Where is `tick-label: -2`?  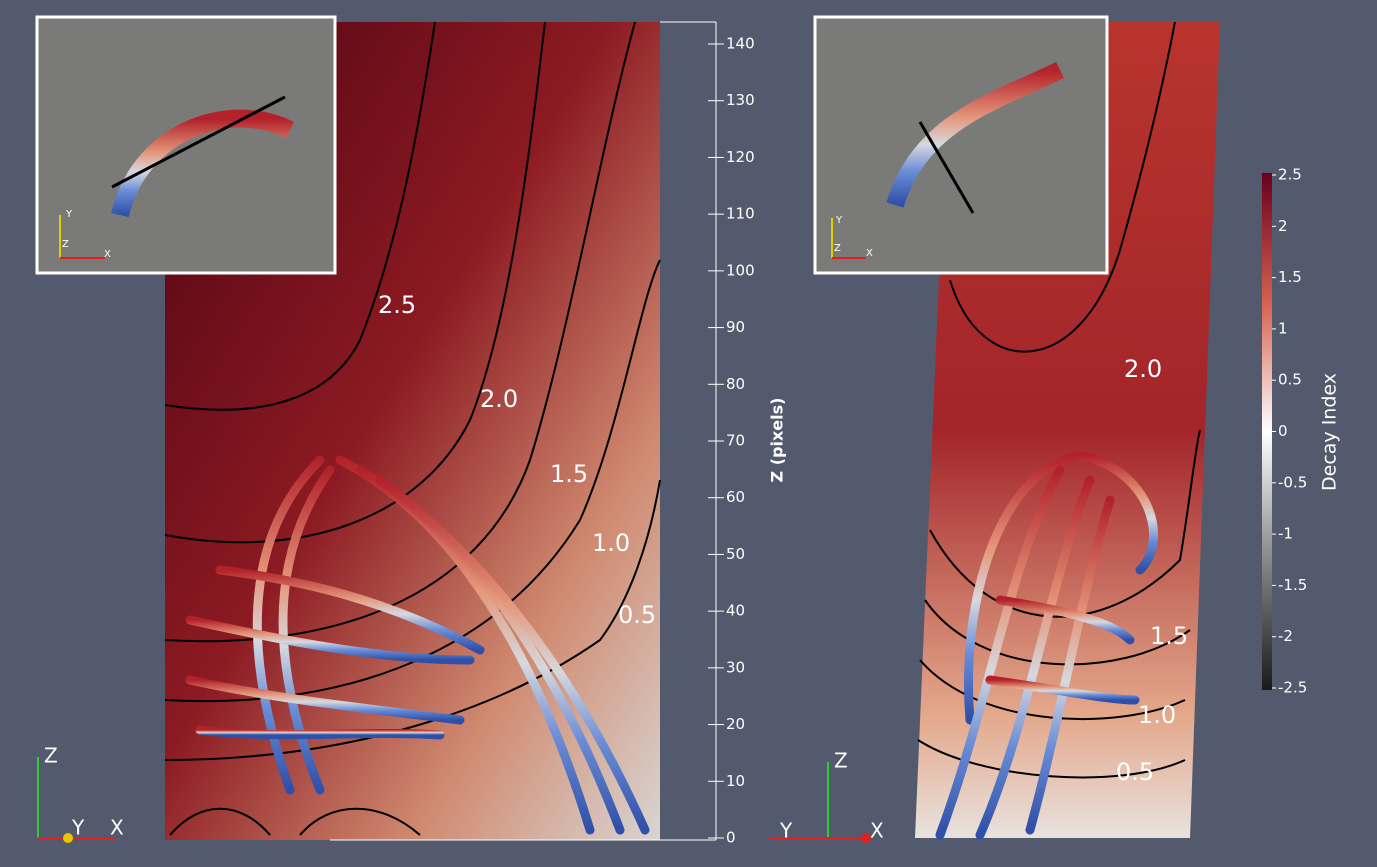 tick-label: -2 is located at coordinates (1285, 636).